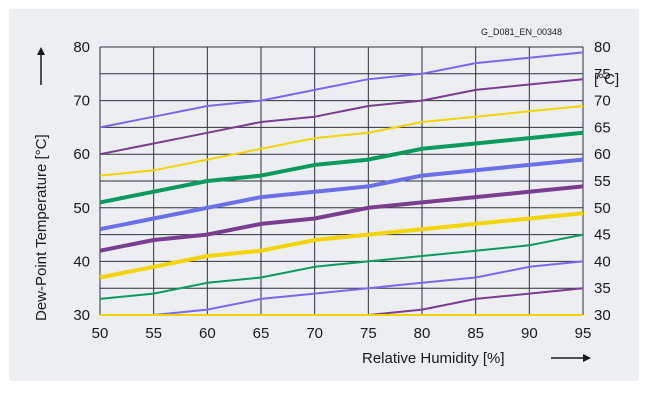  Describe the element at coordinates (602, 288) in the screenshot. I see `y2-tick-label: 35` at that location.